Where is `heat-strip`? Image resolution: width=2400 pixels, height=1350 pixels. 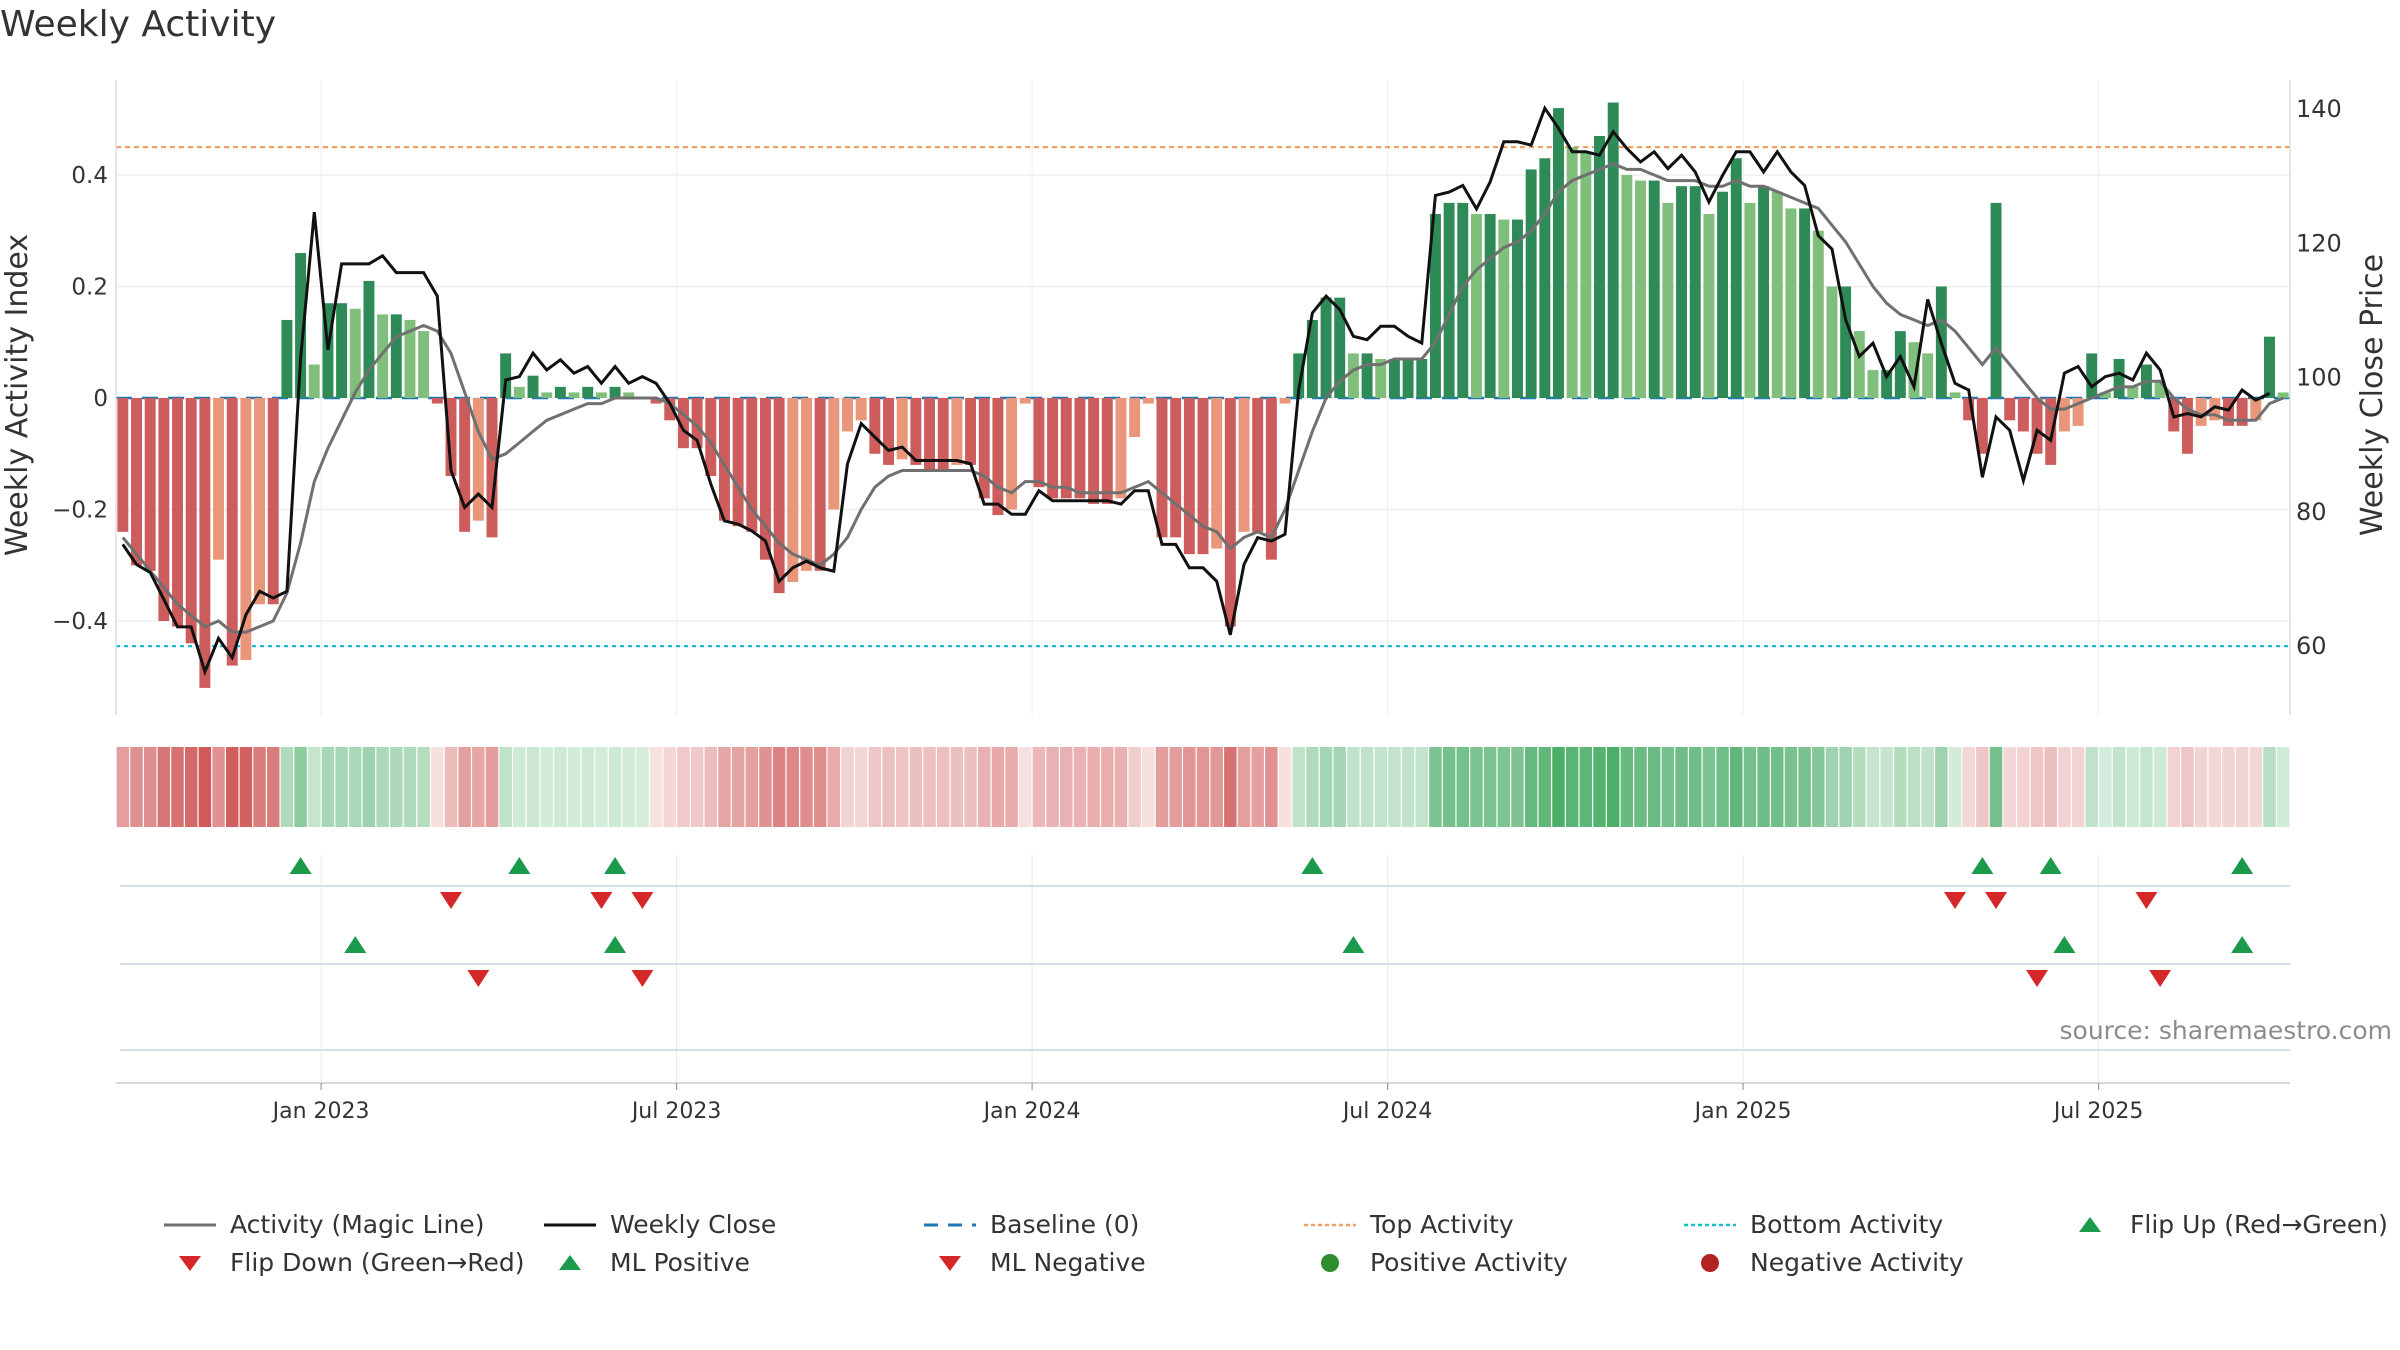 heat-strip is located at coordinates (1203, 787).